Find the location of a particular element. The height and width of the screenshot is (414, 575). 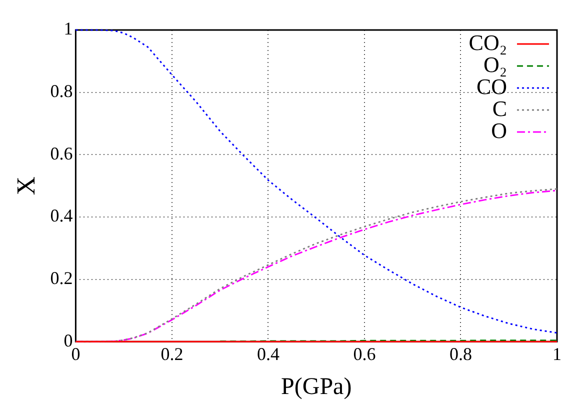

x-tick-label: 1 is located at coordinates (557, 354).